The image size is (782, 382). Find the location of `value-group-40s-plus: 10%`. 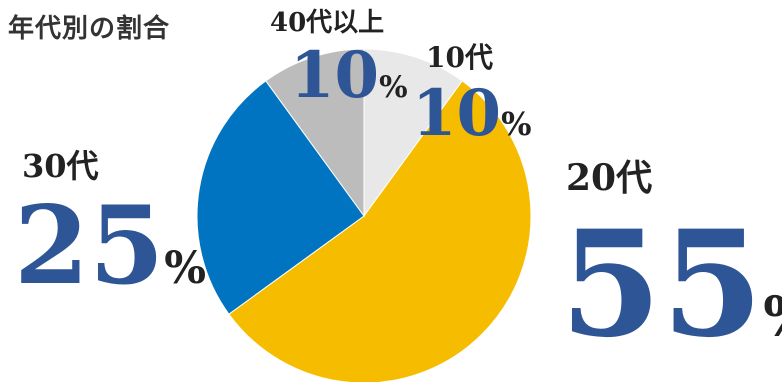

value-group-40s-plus: 10% is located at coordinates (349, 76).